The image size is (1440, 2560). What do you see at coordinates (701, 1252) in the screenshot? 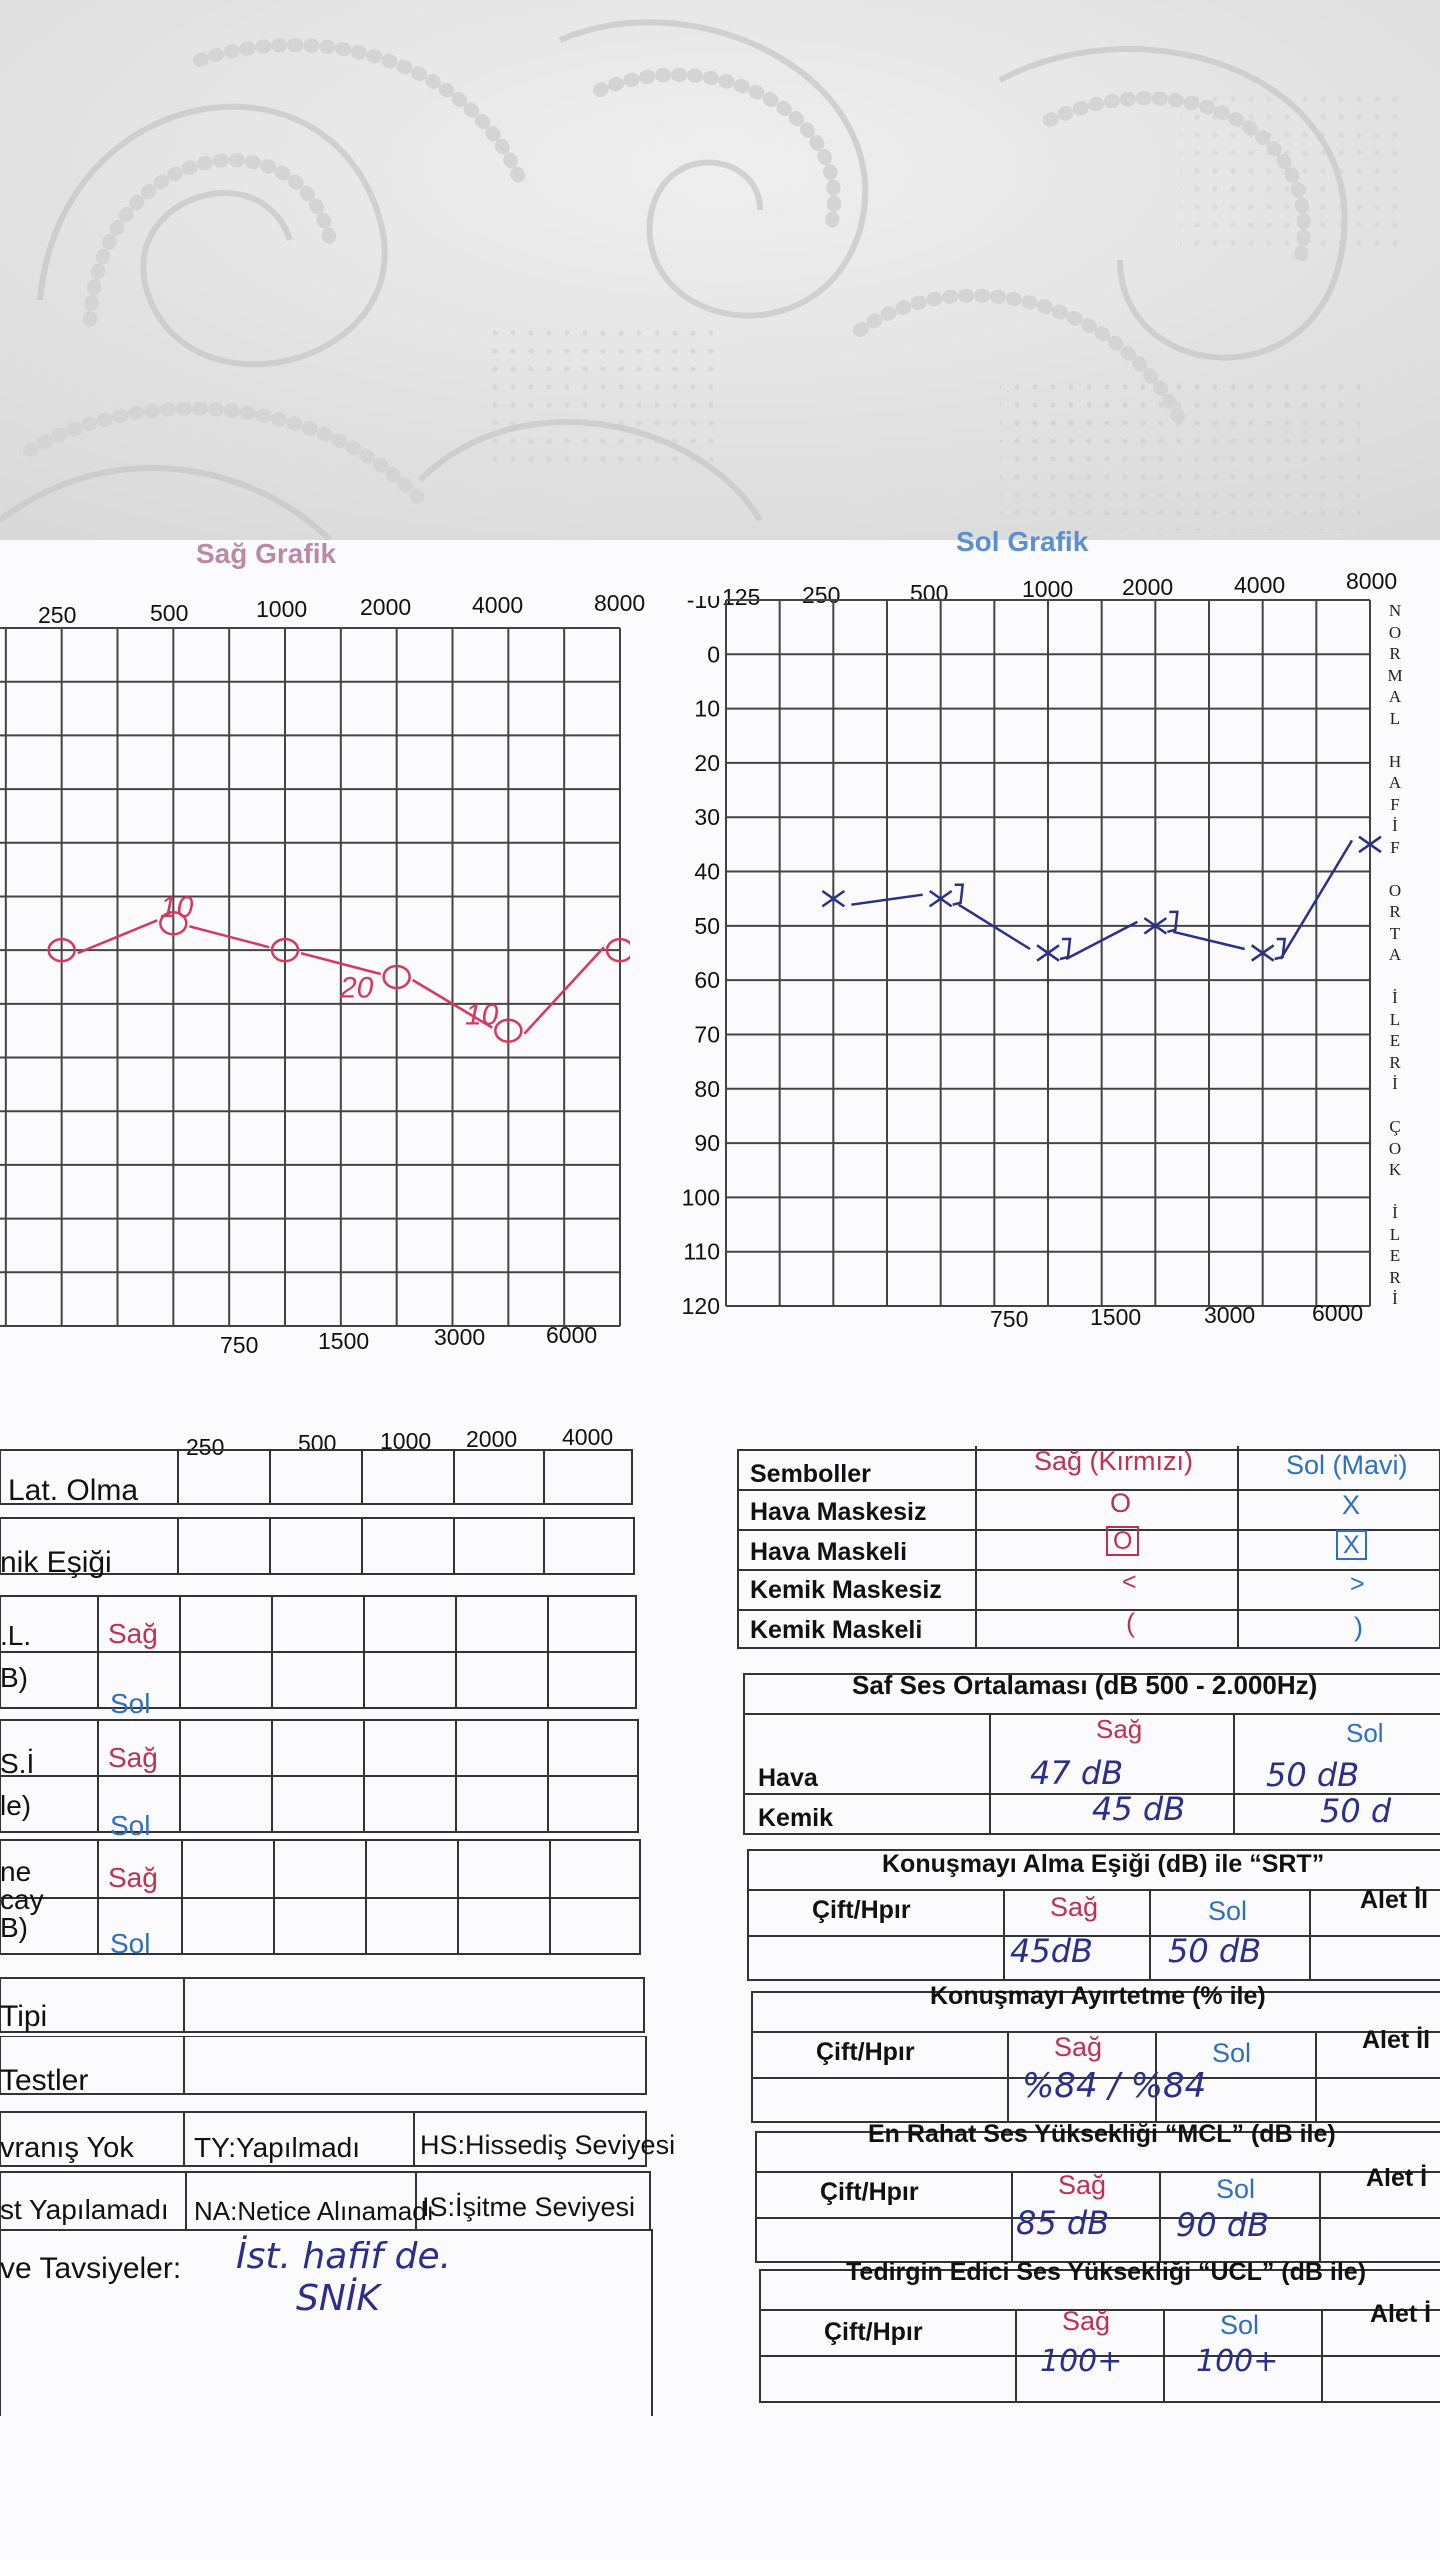
I see `left-y-tick-label: 110` at bounding box center [701, 1252].